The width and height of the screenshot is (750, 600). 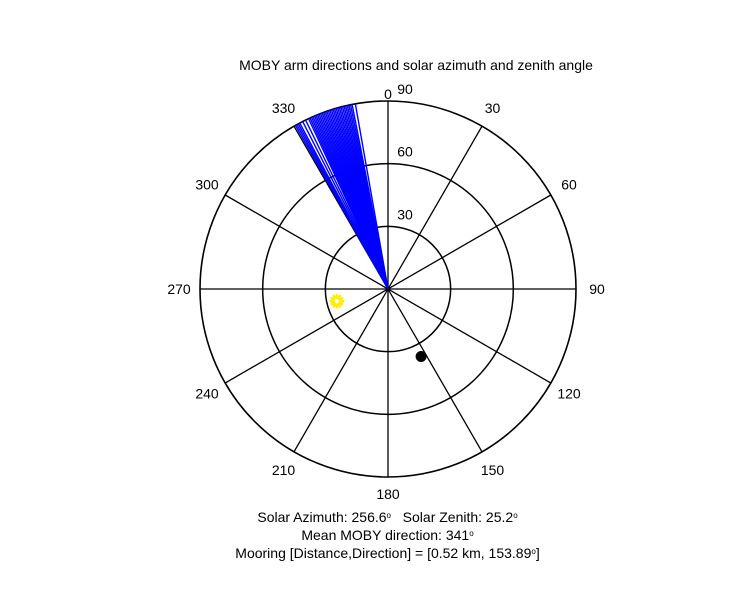 I want to click on angle-tick-label: 30, so click(x=493, y=108).